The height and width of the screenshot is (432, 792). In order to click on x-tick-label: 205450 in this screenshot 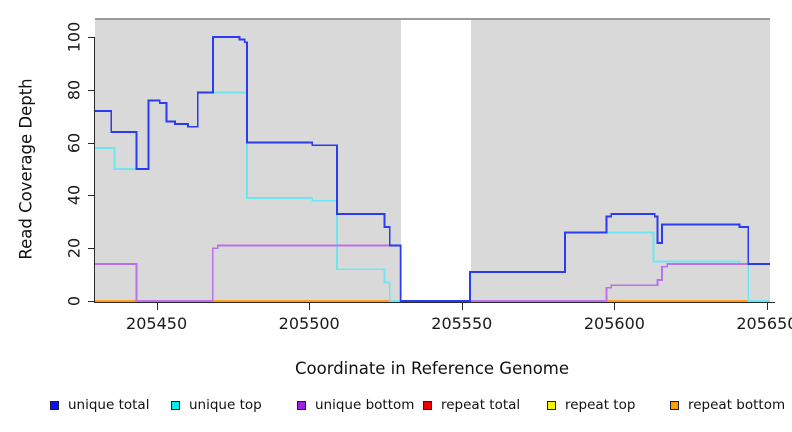, I will do `click(157, 323)`.